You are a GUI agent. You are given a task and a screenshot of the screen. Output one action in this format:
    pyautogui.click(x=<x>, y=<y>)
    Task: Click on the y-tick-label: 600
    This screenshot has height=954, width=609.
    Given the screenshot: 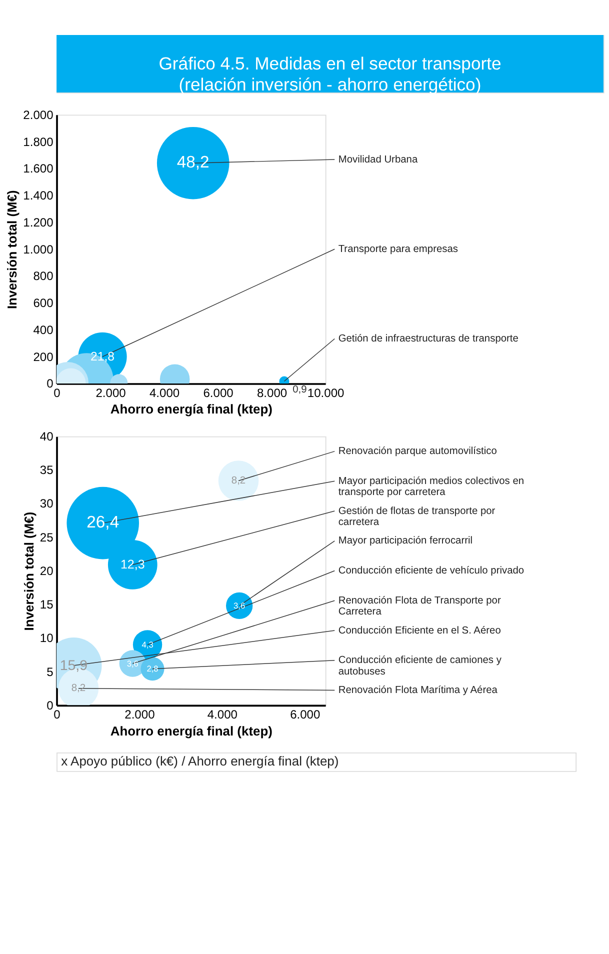 What is the action you would take?
    pyautogui.click(x=43, y=303)
    